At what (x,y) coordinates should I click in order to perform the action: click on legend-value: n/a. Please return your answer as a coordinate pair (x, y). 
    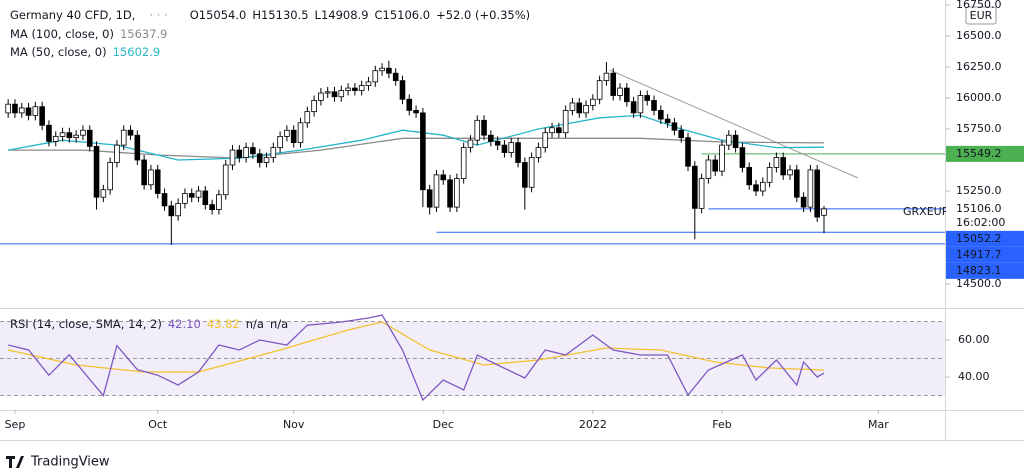
    Looking at the image, I should click on (255, 324).